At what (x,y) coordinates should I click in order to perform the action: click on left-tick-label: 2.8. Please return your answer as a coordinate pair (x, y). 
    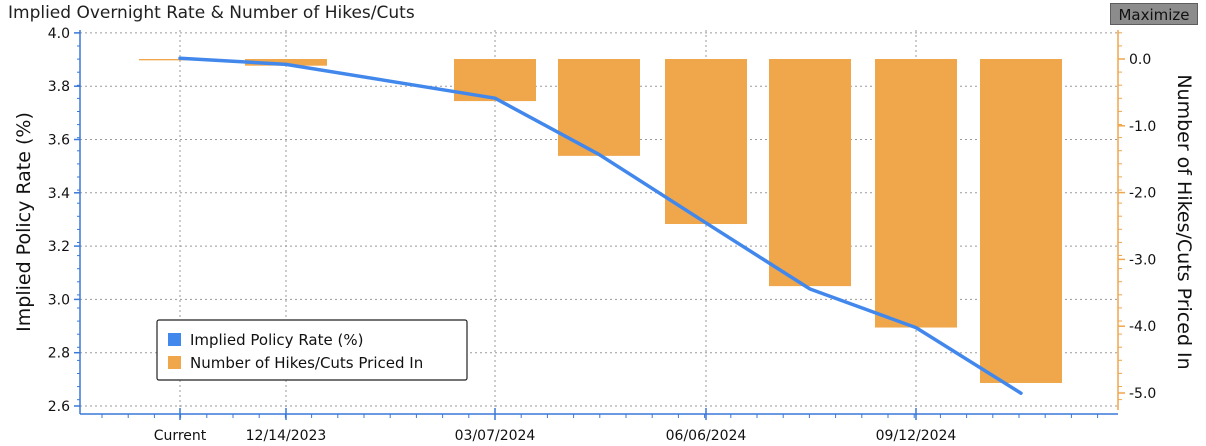
    Looking at the image, I should click on (59, 354).